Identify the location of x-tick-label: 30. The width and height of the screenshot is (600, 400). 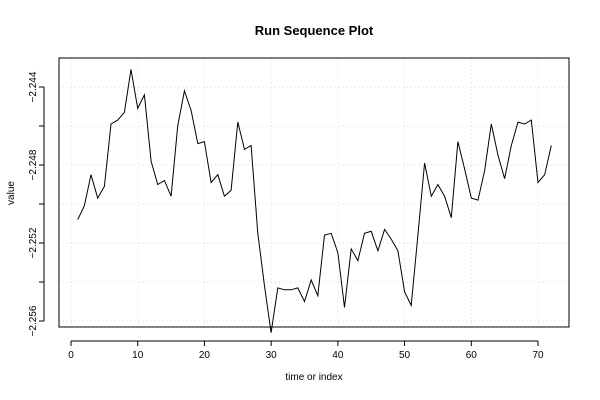
(272, 355).